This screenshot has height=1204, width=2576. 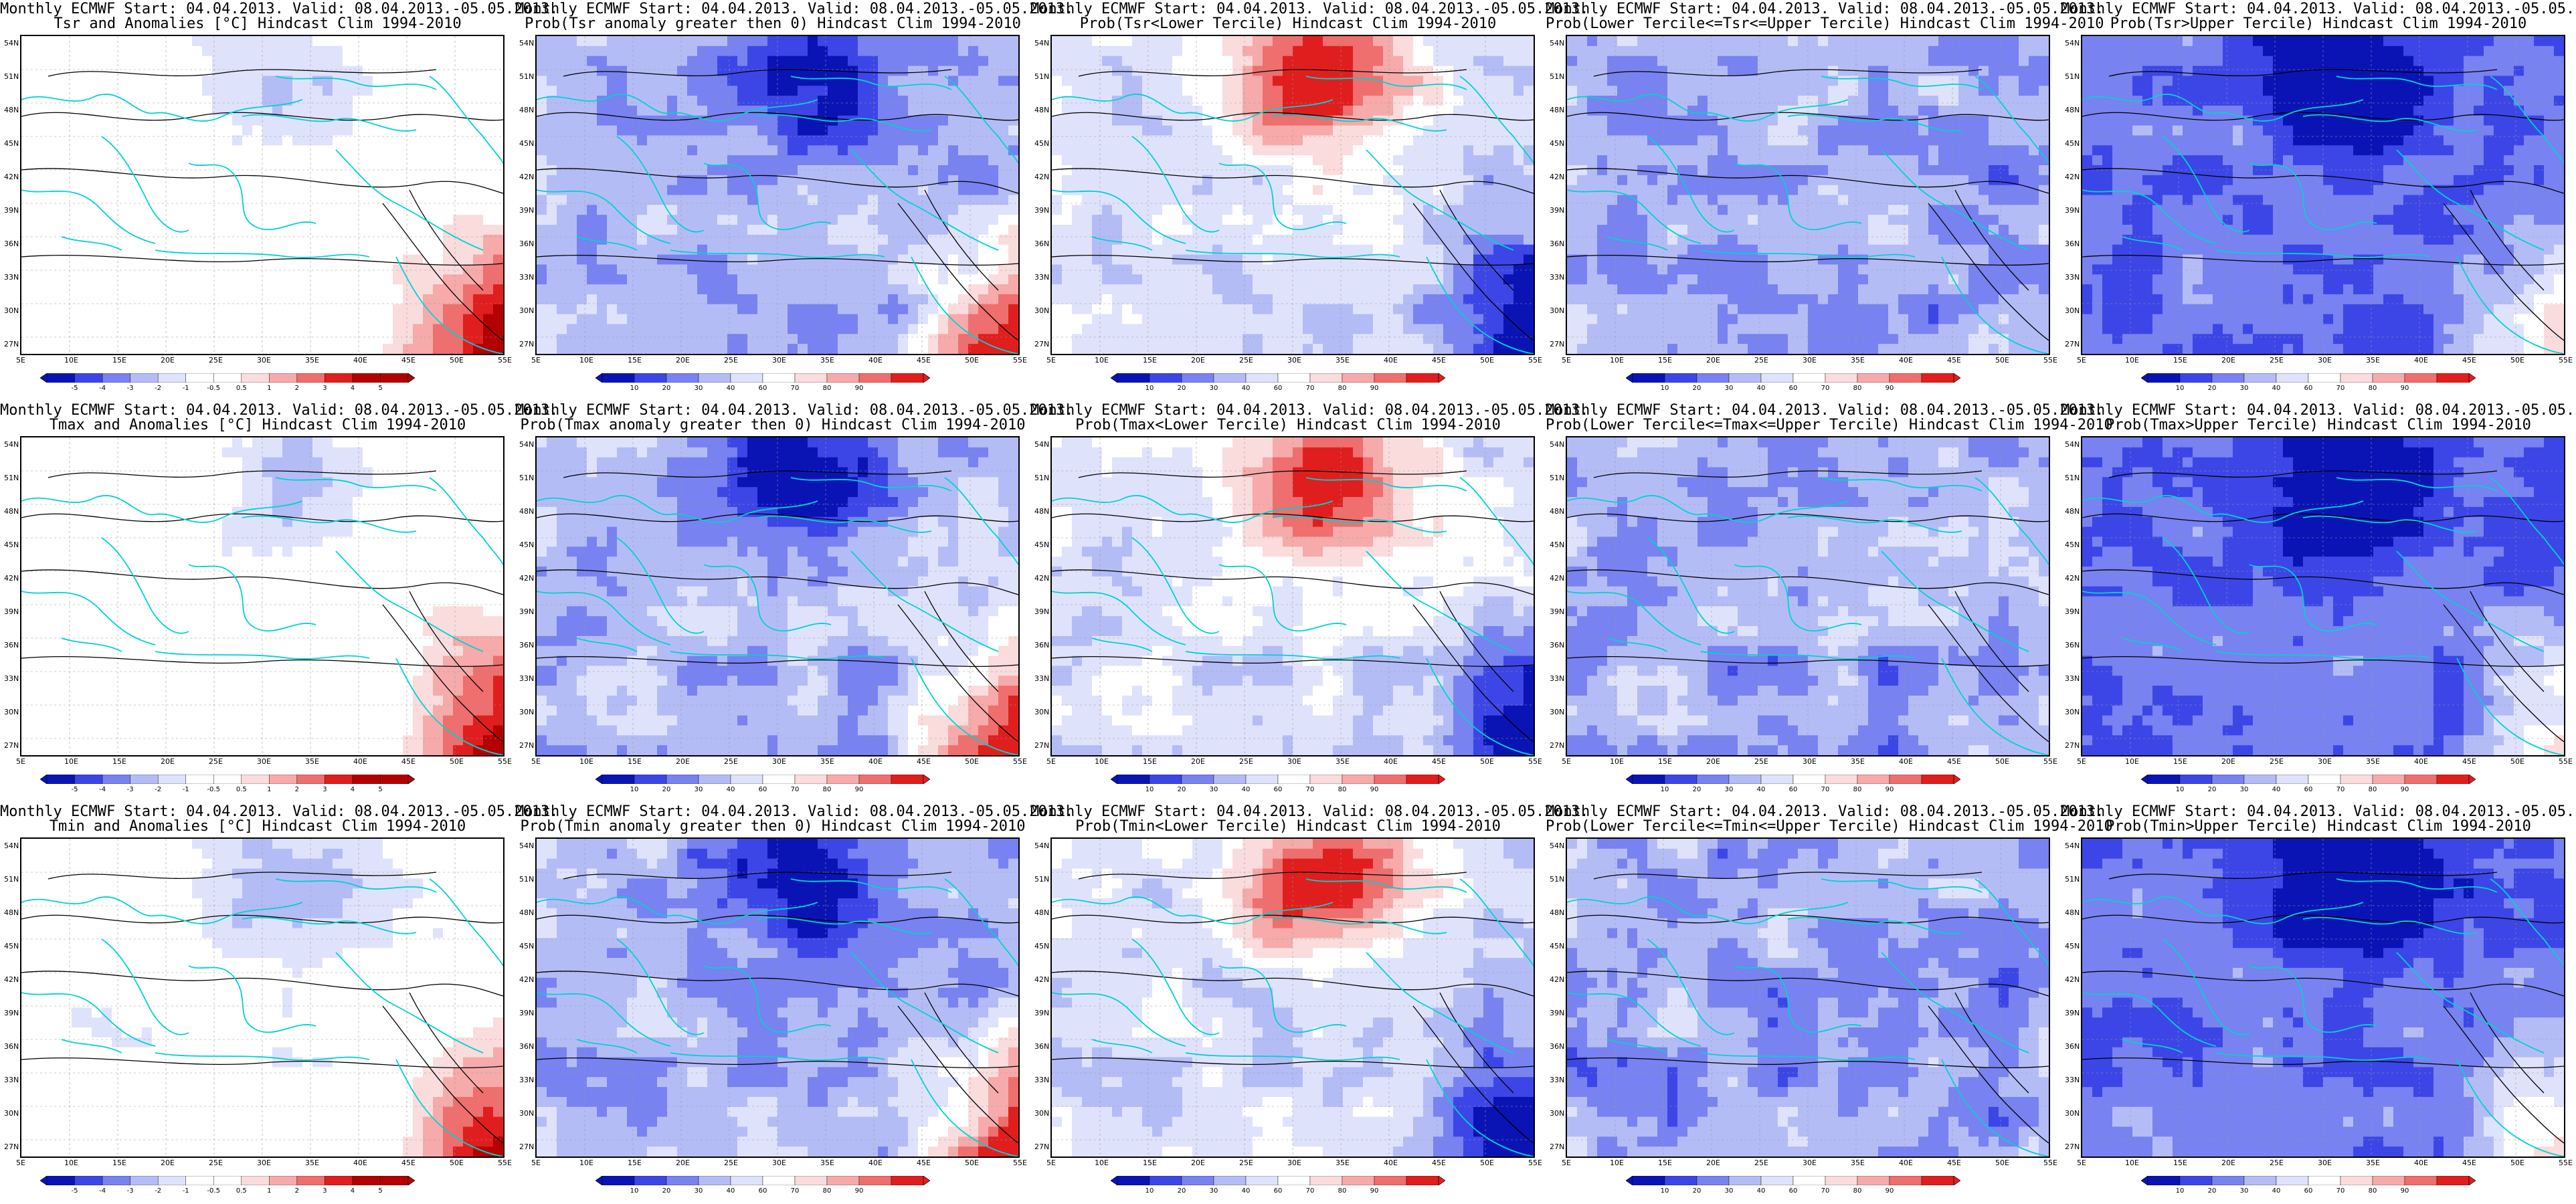 What do you see at coordinates (1150, 360) in the screenshot?
I see `longitude-label: 15E` at bounding box center [1150, 360].